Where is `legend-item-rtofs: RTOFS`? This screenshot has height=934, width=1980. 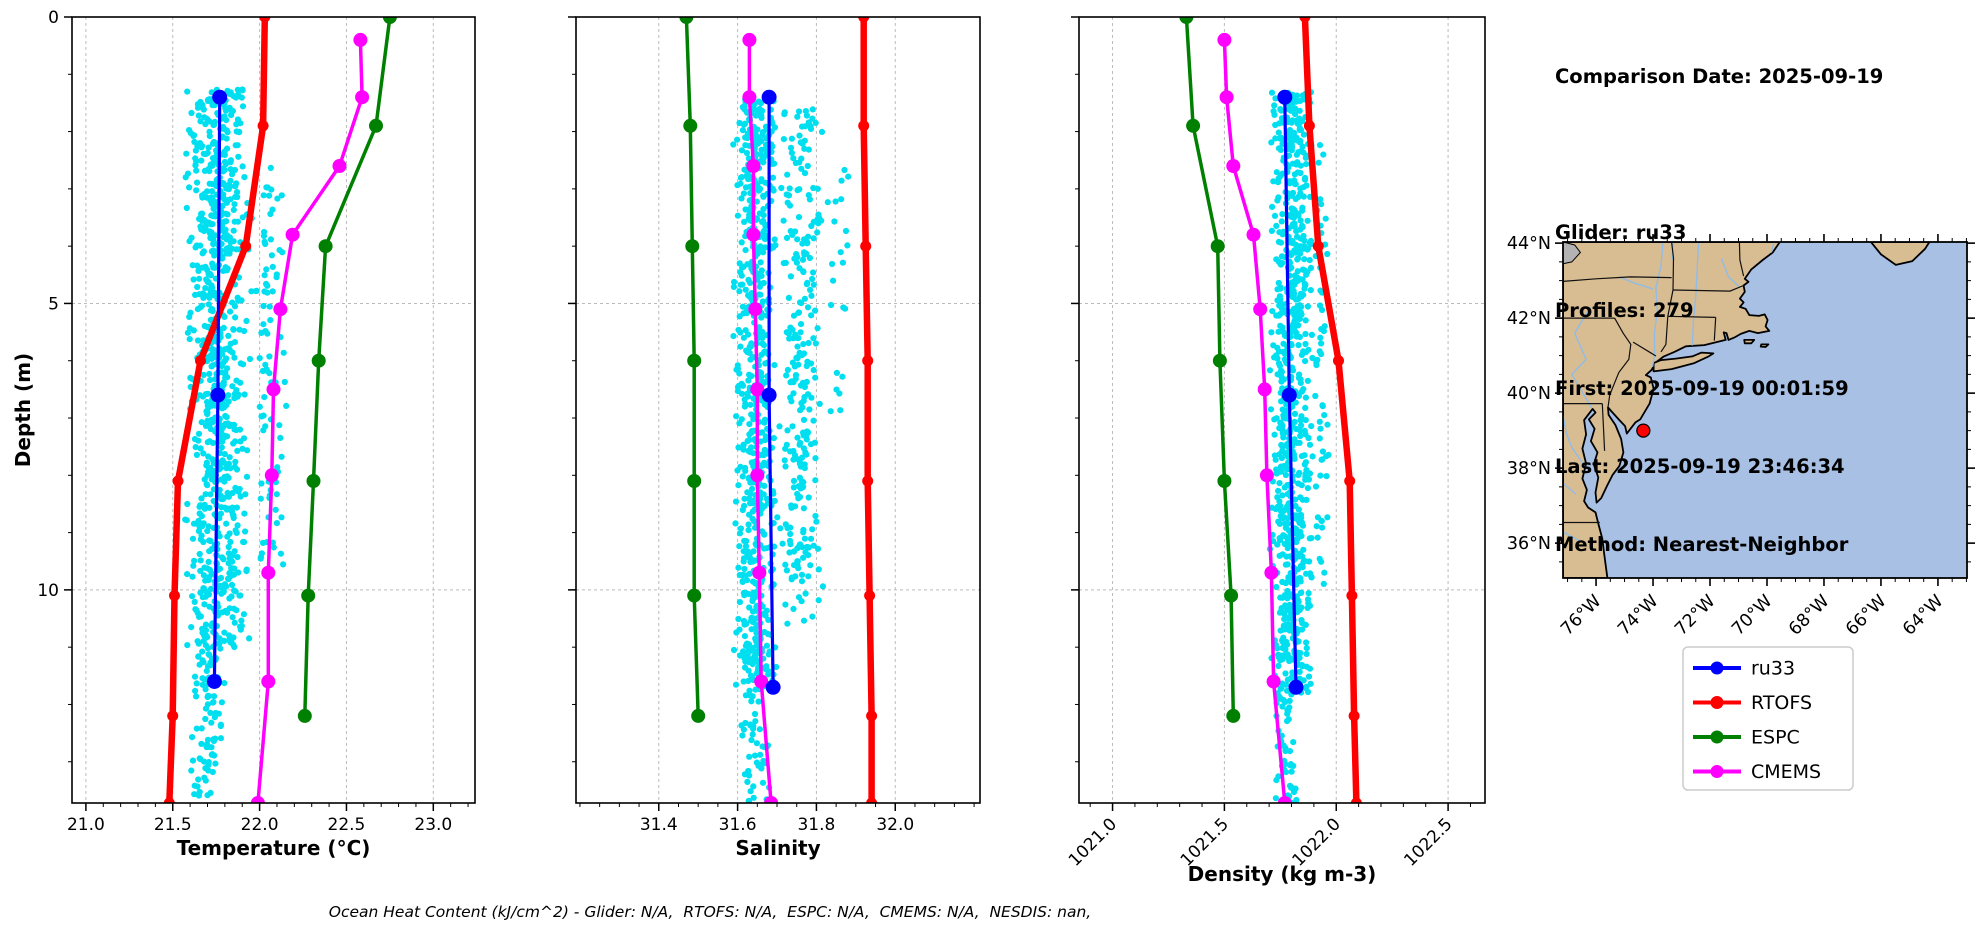 legend-item-rtofs: RTOFS is located at coordinates (1752, 703).